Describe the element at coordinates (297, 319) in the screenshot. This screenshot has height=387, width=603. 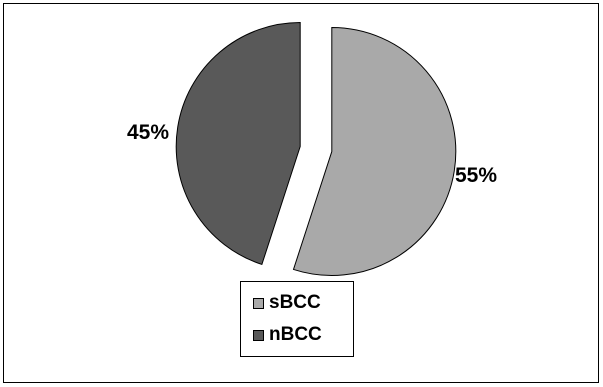
I see `legend: sBCC nBCC` at that location.